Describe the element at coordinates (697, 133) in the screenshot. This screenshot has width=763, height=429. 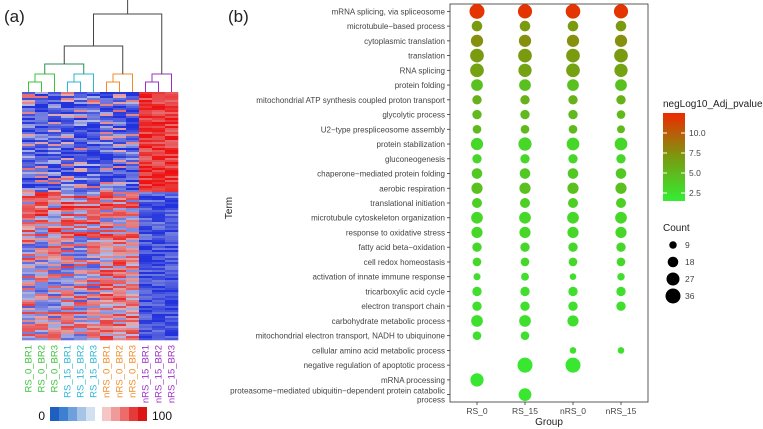
I see `color-legend-label: 10.0` at that location.